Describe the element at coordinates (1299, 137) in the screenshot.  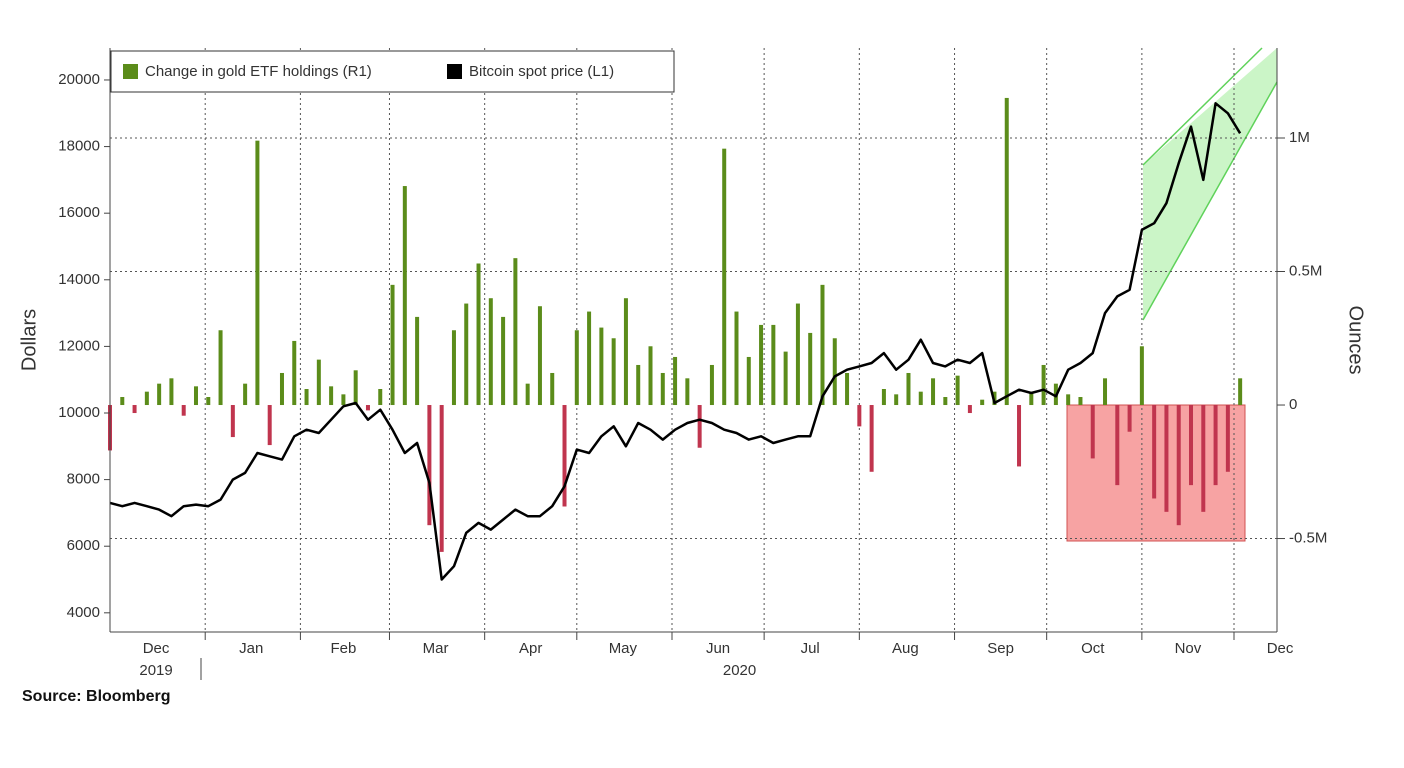
I see `y2-tick-label: 1M` at that location.